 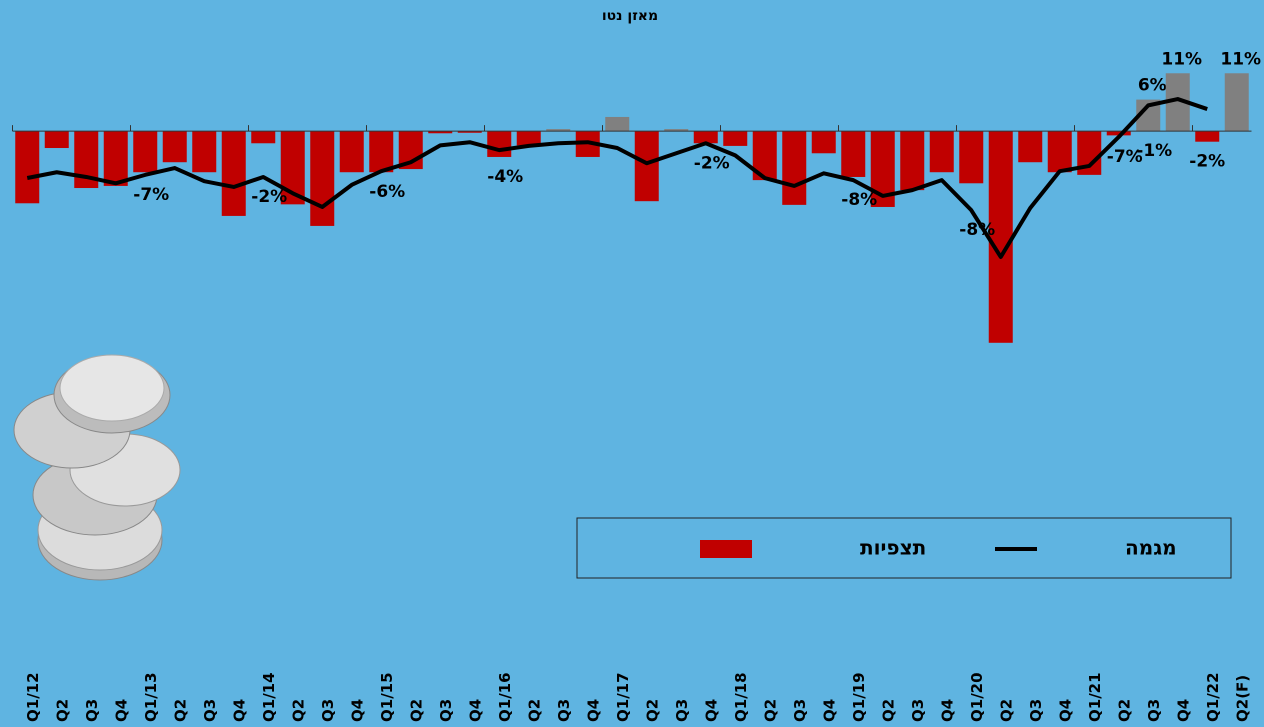 What do you see at coordinates (977, 697) in the screenshot?
I see `x-tick-label: Q1/20` at bounding box center [977, 697].